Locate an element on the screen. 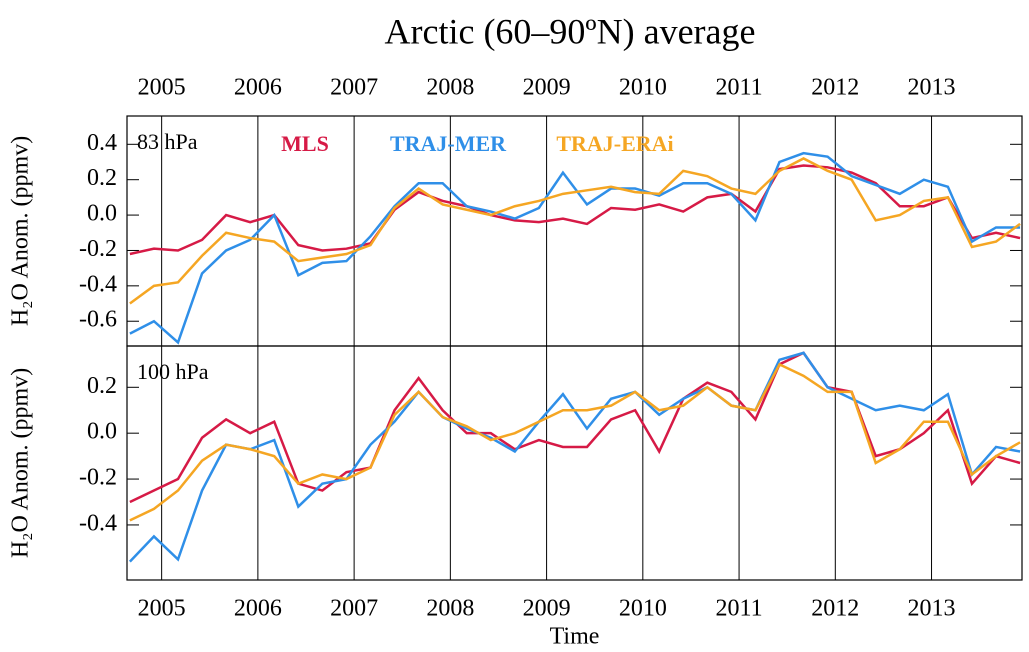 Image resolution: width=1029 pixels, height=652 pixels. y-tick-label: 0.4 is located at coordinates (102, 143).